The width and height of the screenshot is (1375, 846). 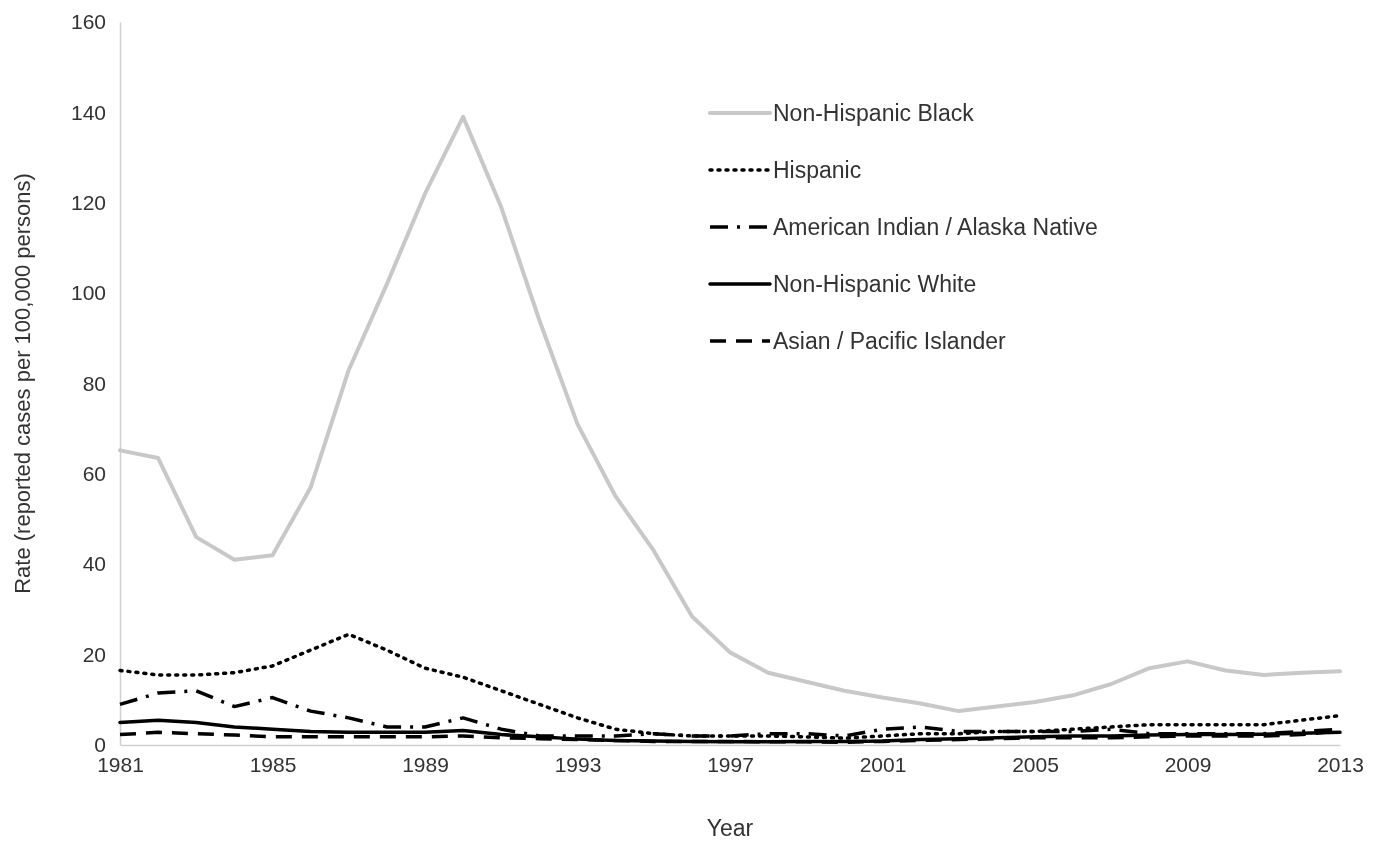 I want to click on y-tick-label: 100, so click(x=88, y=293).